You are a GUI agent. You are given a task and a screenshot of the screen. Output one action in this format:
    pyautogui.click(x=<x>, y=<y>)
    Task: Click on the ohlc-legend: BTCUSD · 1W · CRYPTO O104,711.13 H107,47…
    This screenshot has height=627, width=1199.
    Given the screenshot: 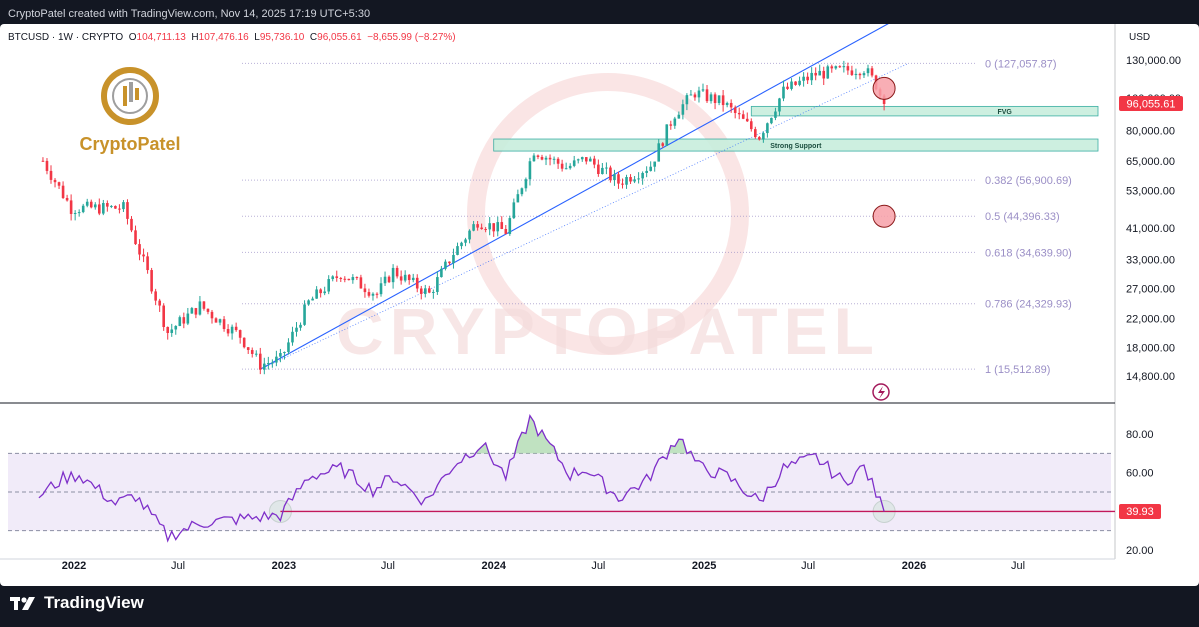 What is the action you would take?
    pyautogui.click(x=232, y=37)
    